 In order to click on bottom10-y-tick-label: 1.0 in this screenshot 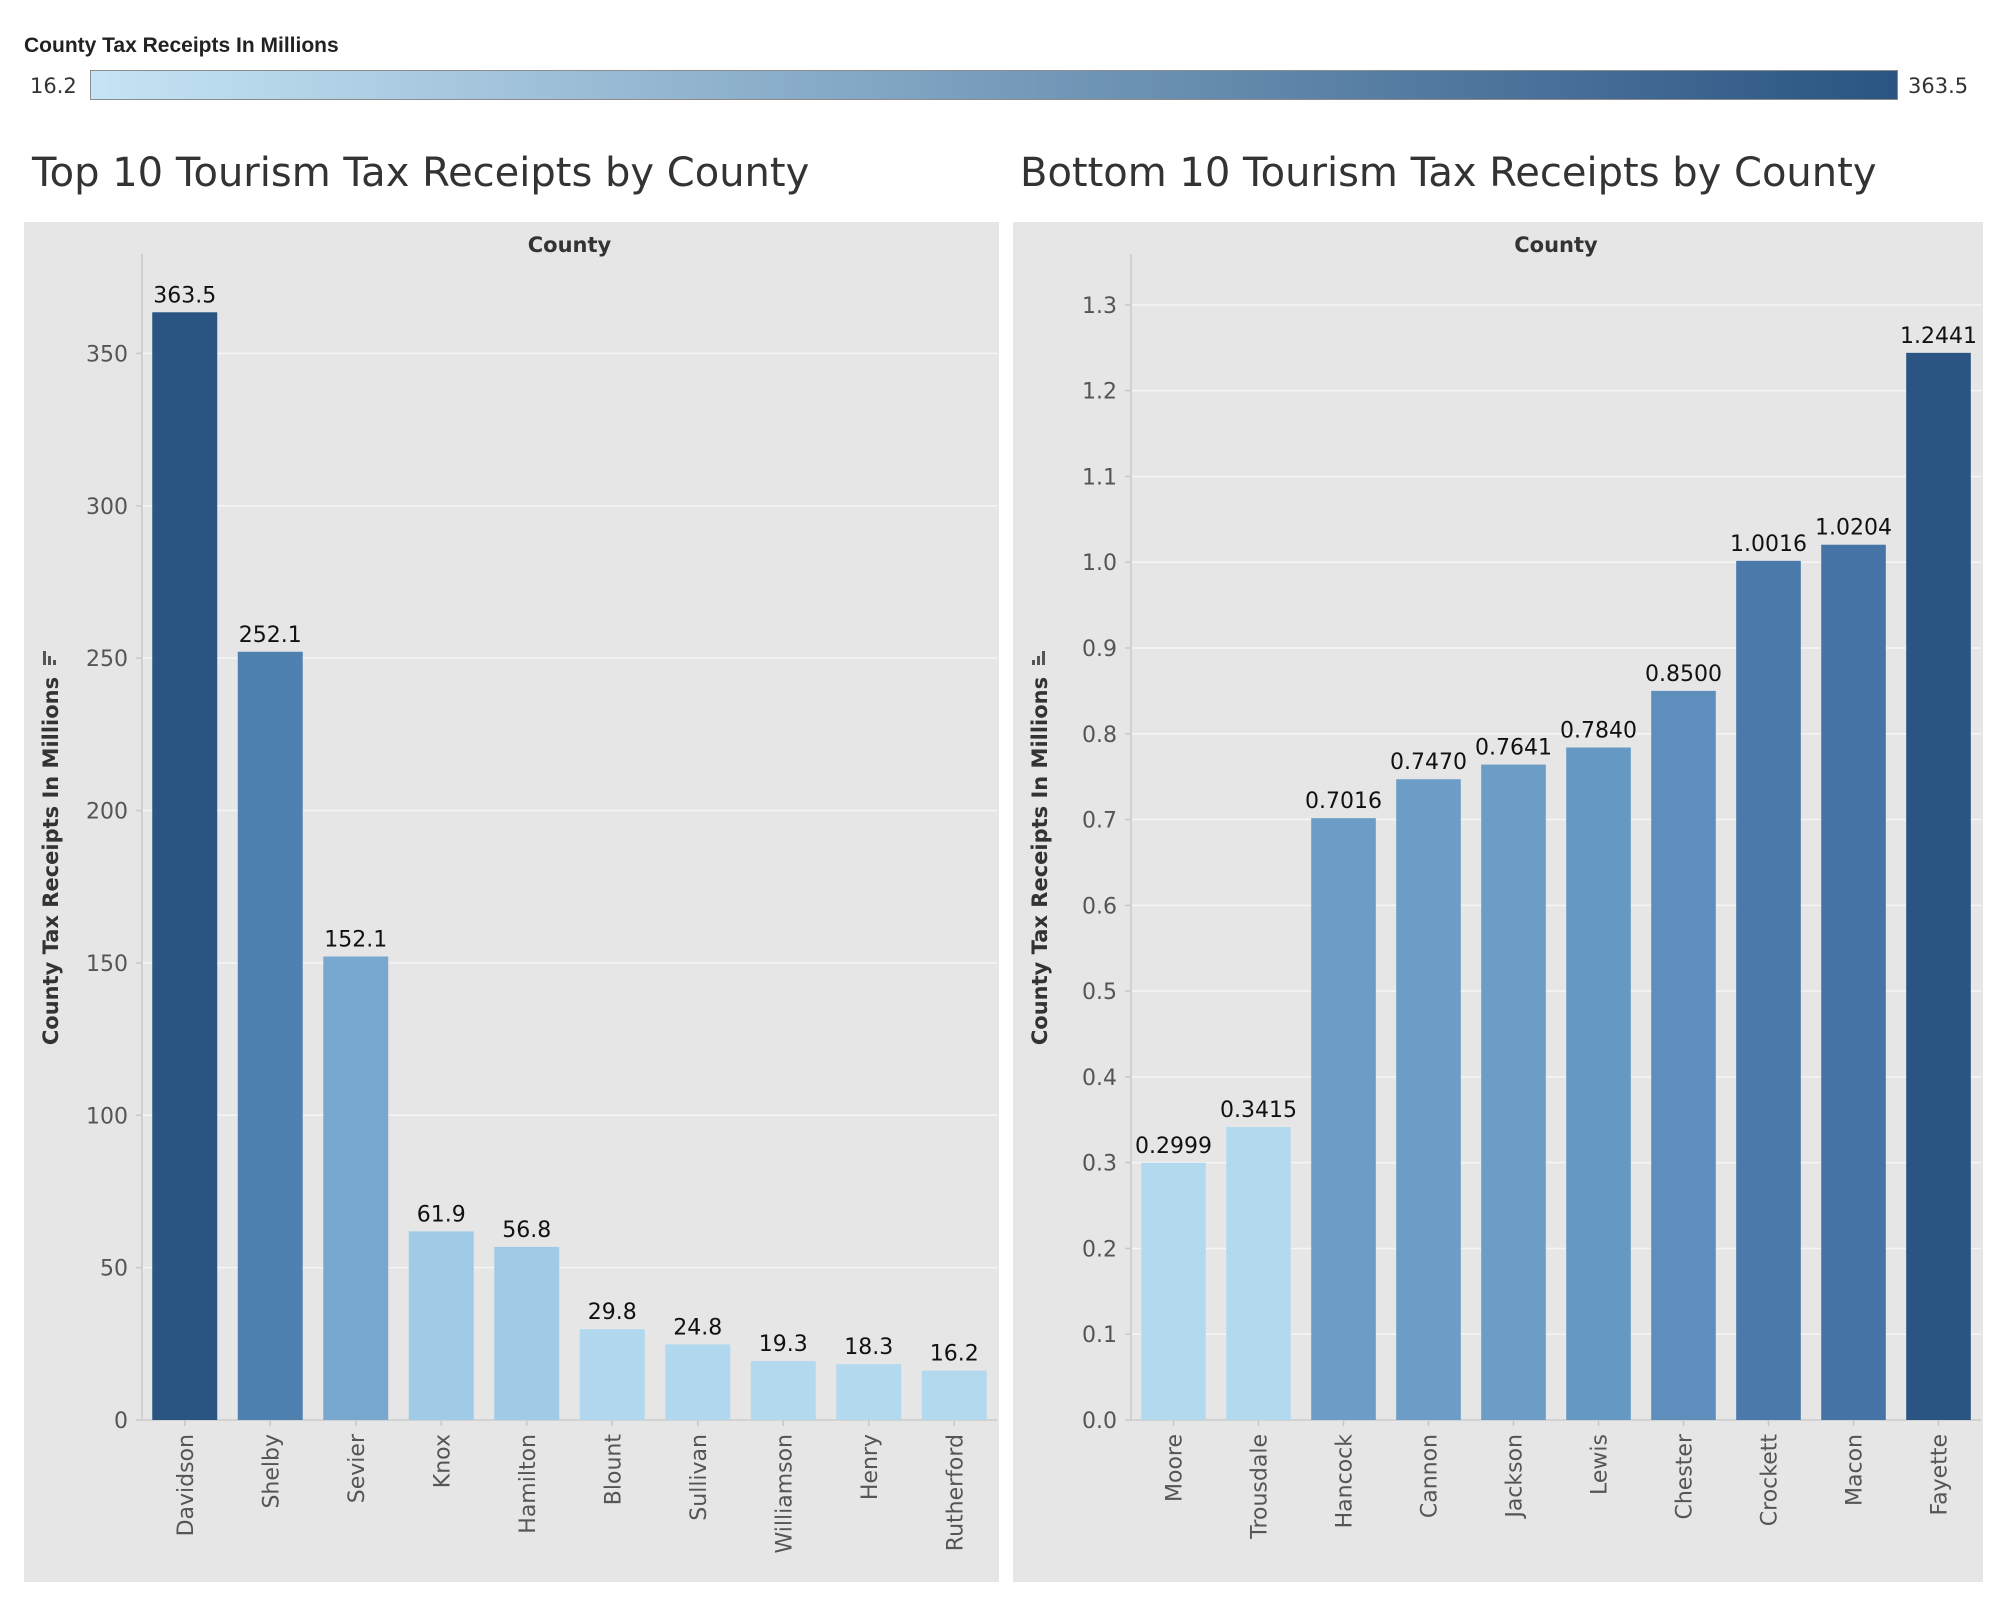, I will do `click(1099, 563)`.